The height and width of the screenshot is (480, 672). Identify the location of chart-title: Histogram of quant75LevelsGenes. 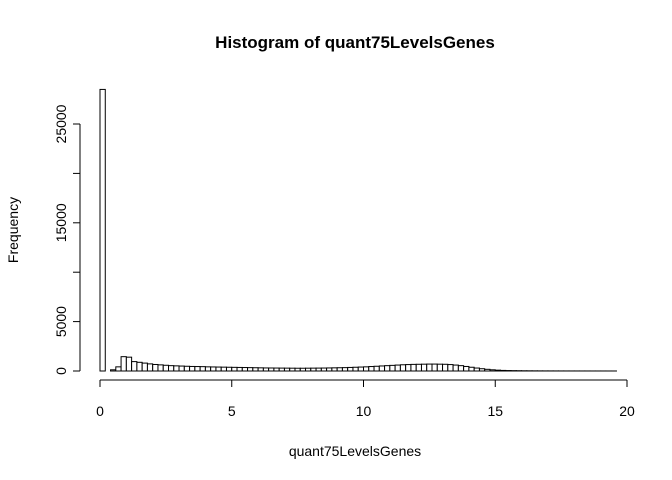
(355, 42).